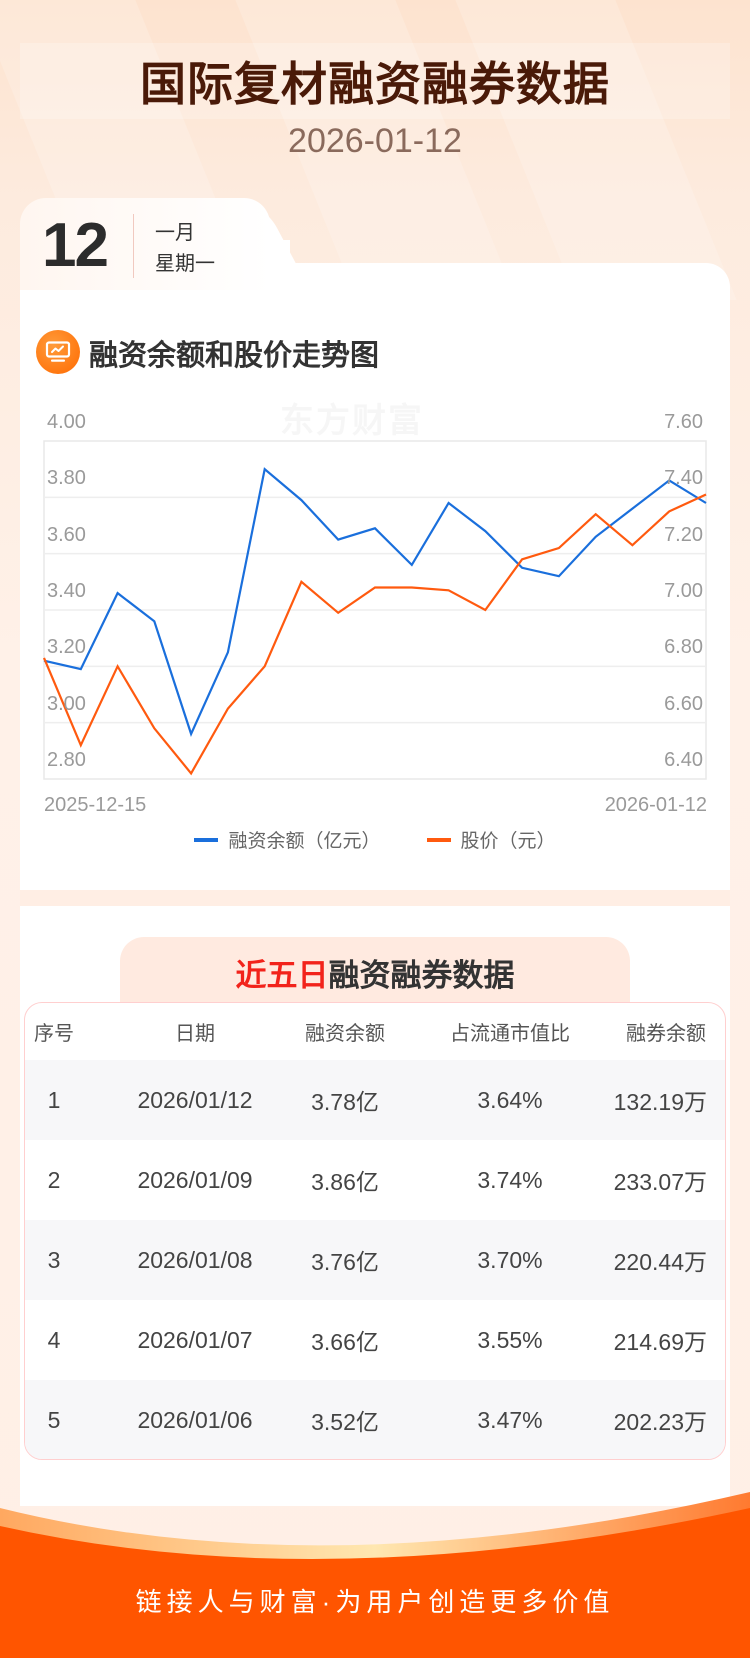 The image size is (750, 1658). Describe the element at coordinates (375, 1602) in the screenshot. I see `footer-slogan: 链接人与财富·为用户创造更多价值` at that location.